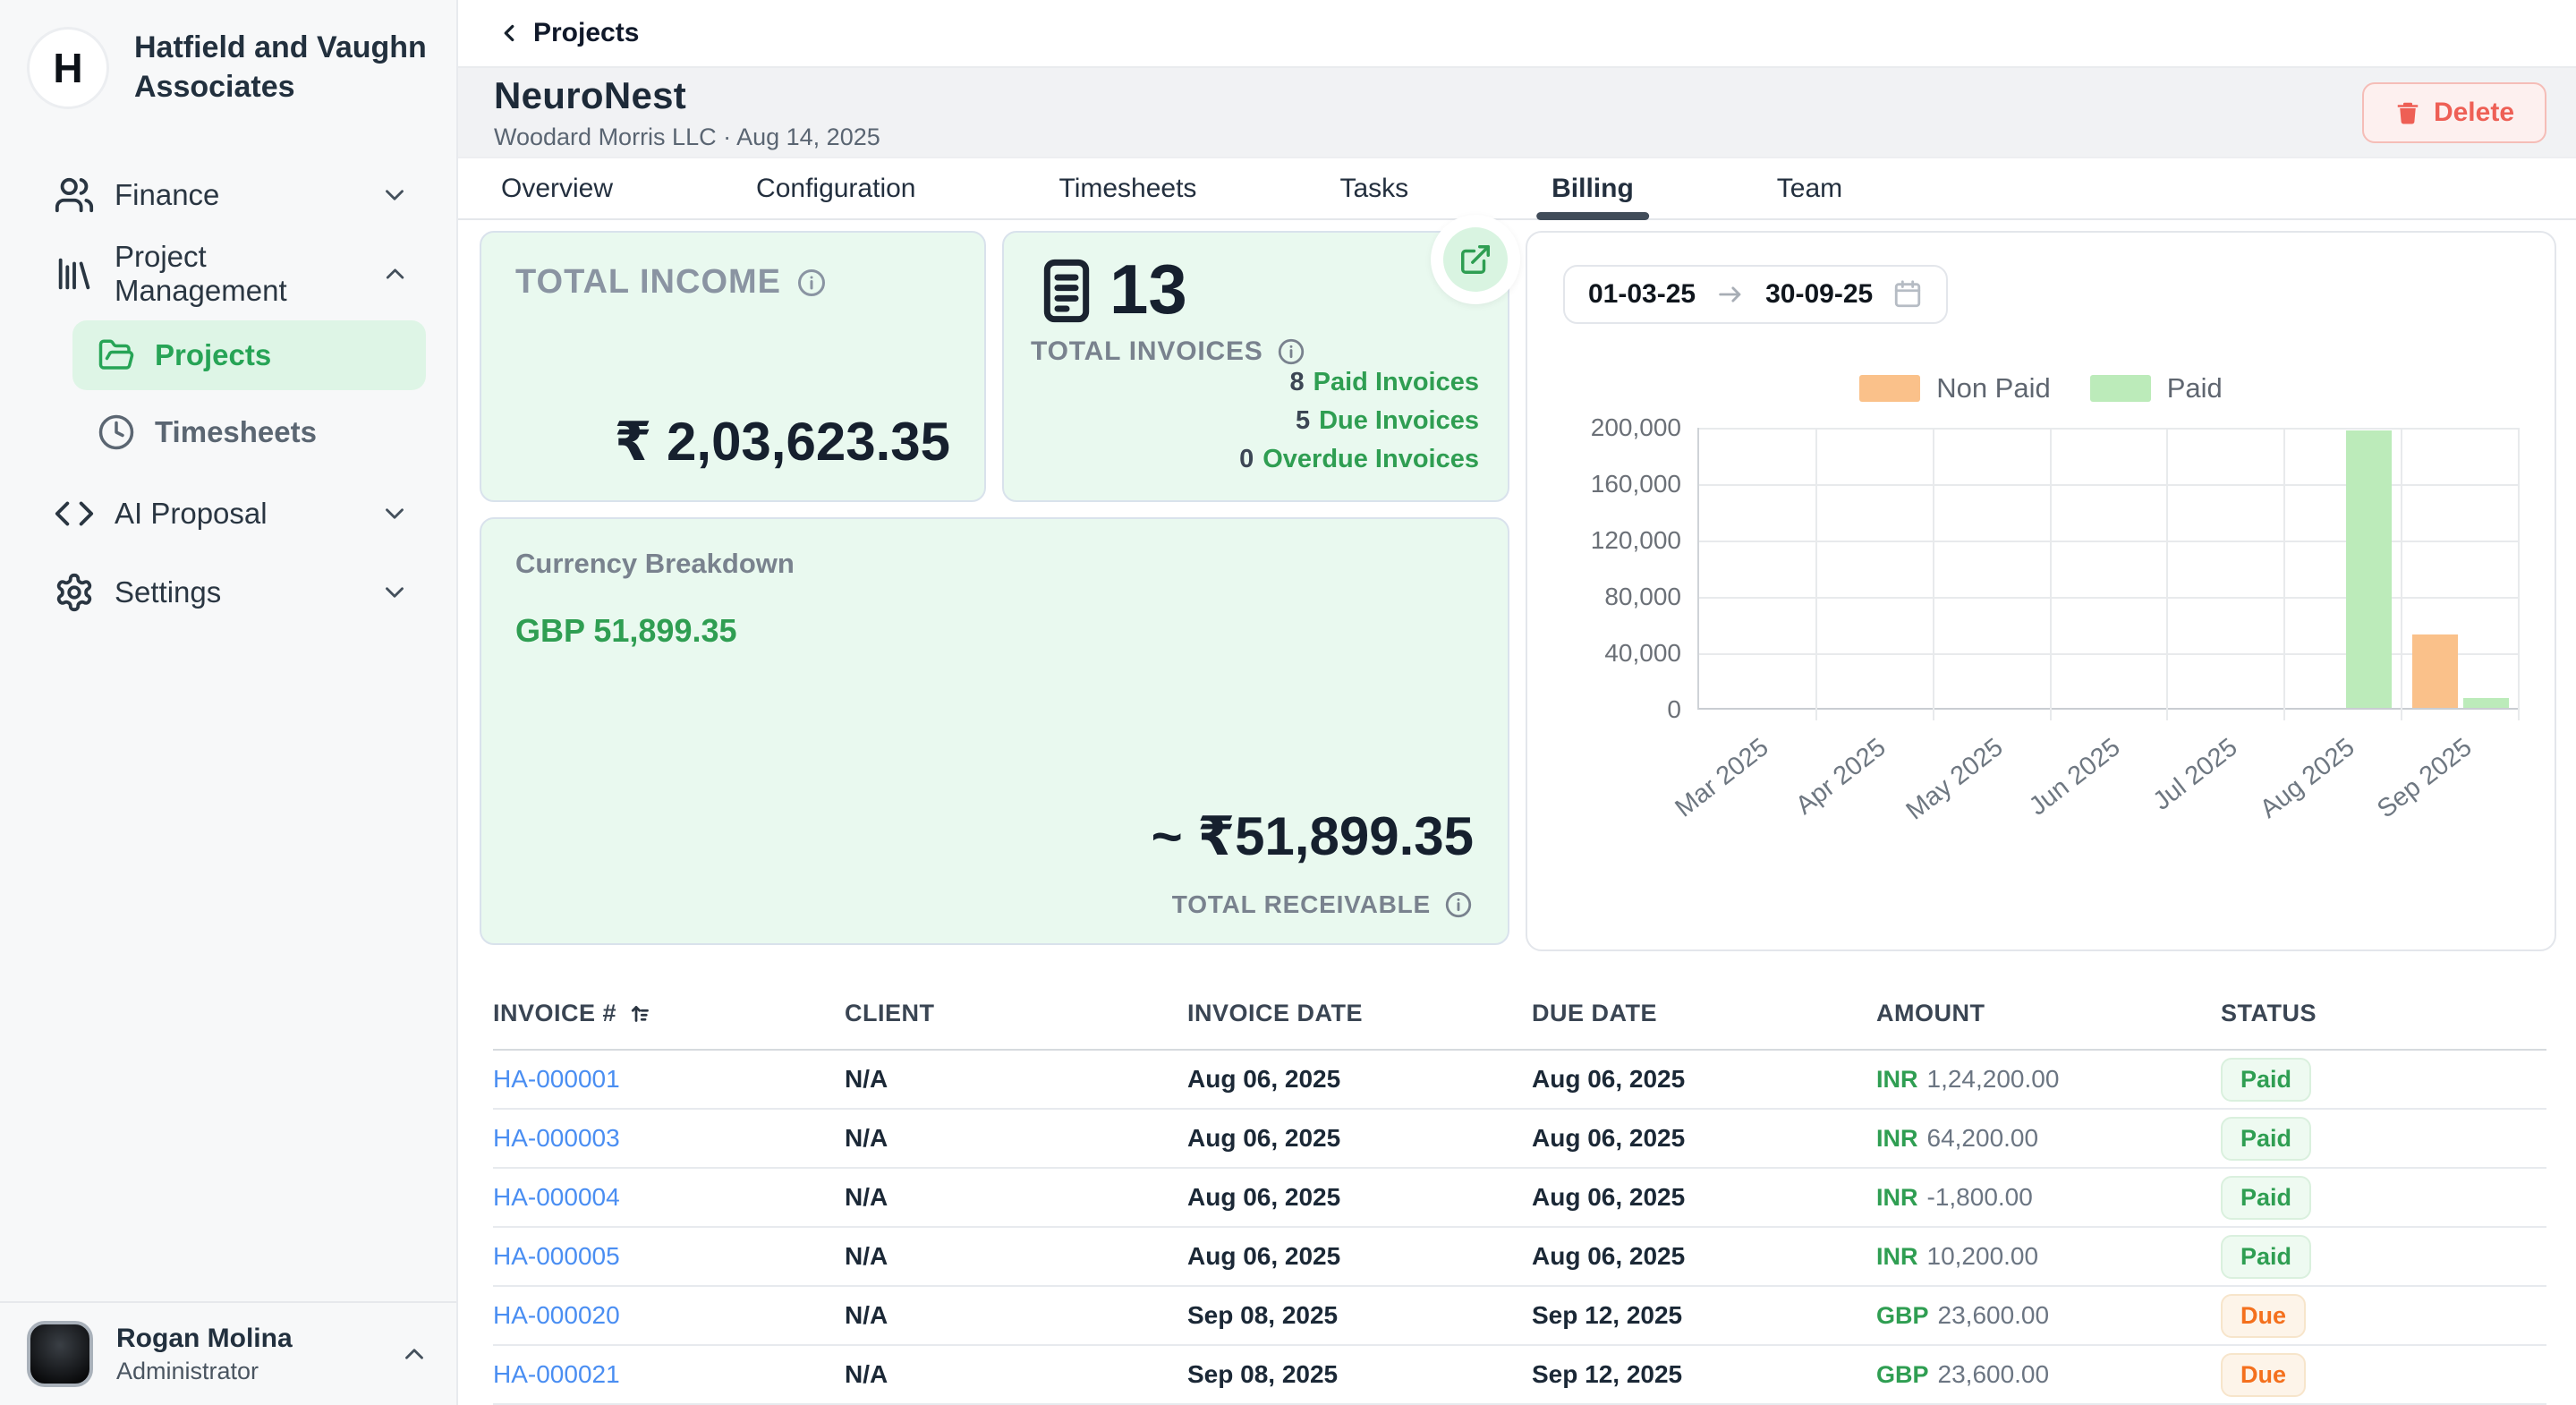  Describe the element at coordinates (1066, 291) in the screenshot. I see `invoice-icon` at that location.